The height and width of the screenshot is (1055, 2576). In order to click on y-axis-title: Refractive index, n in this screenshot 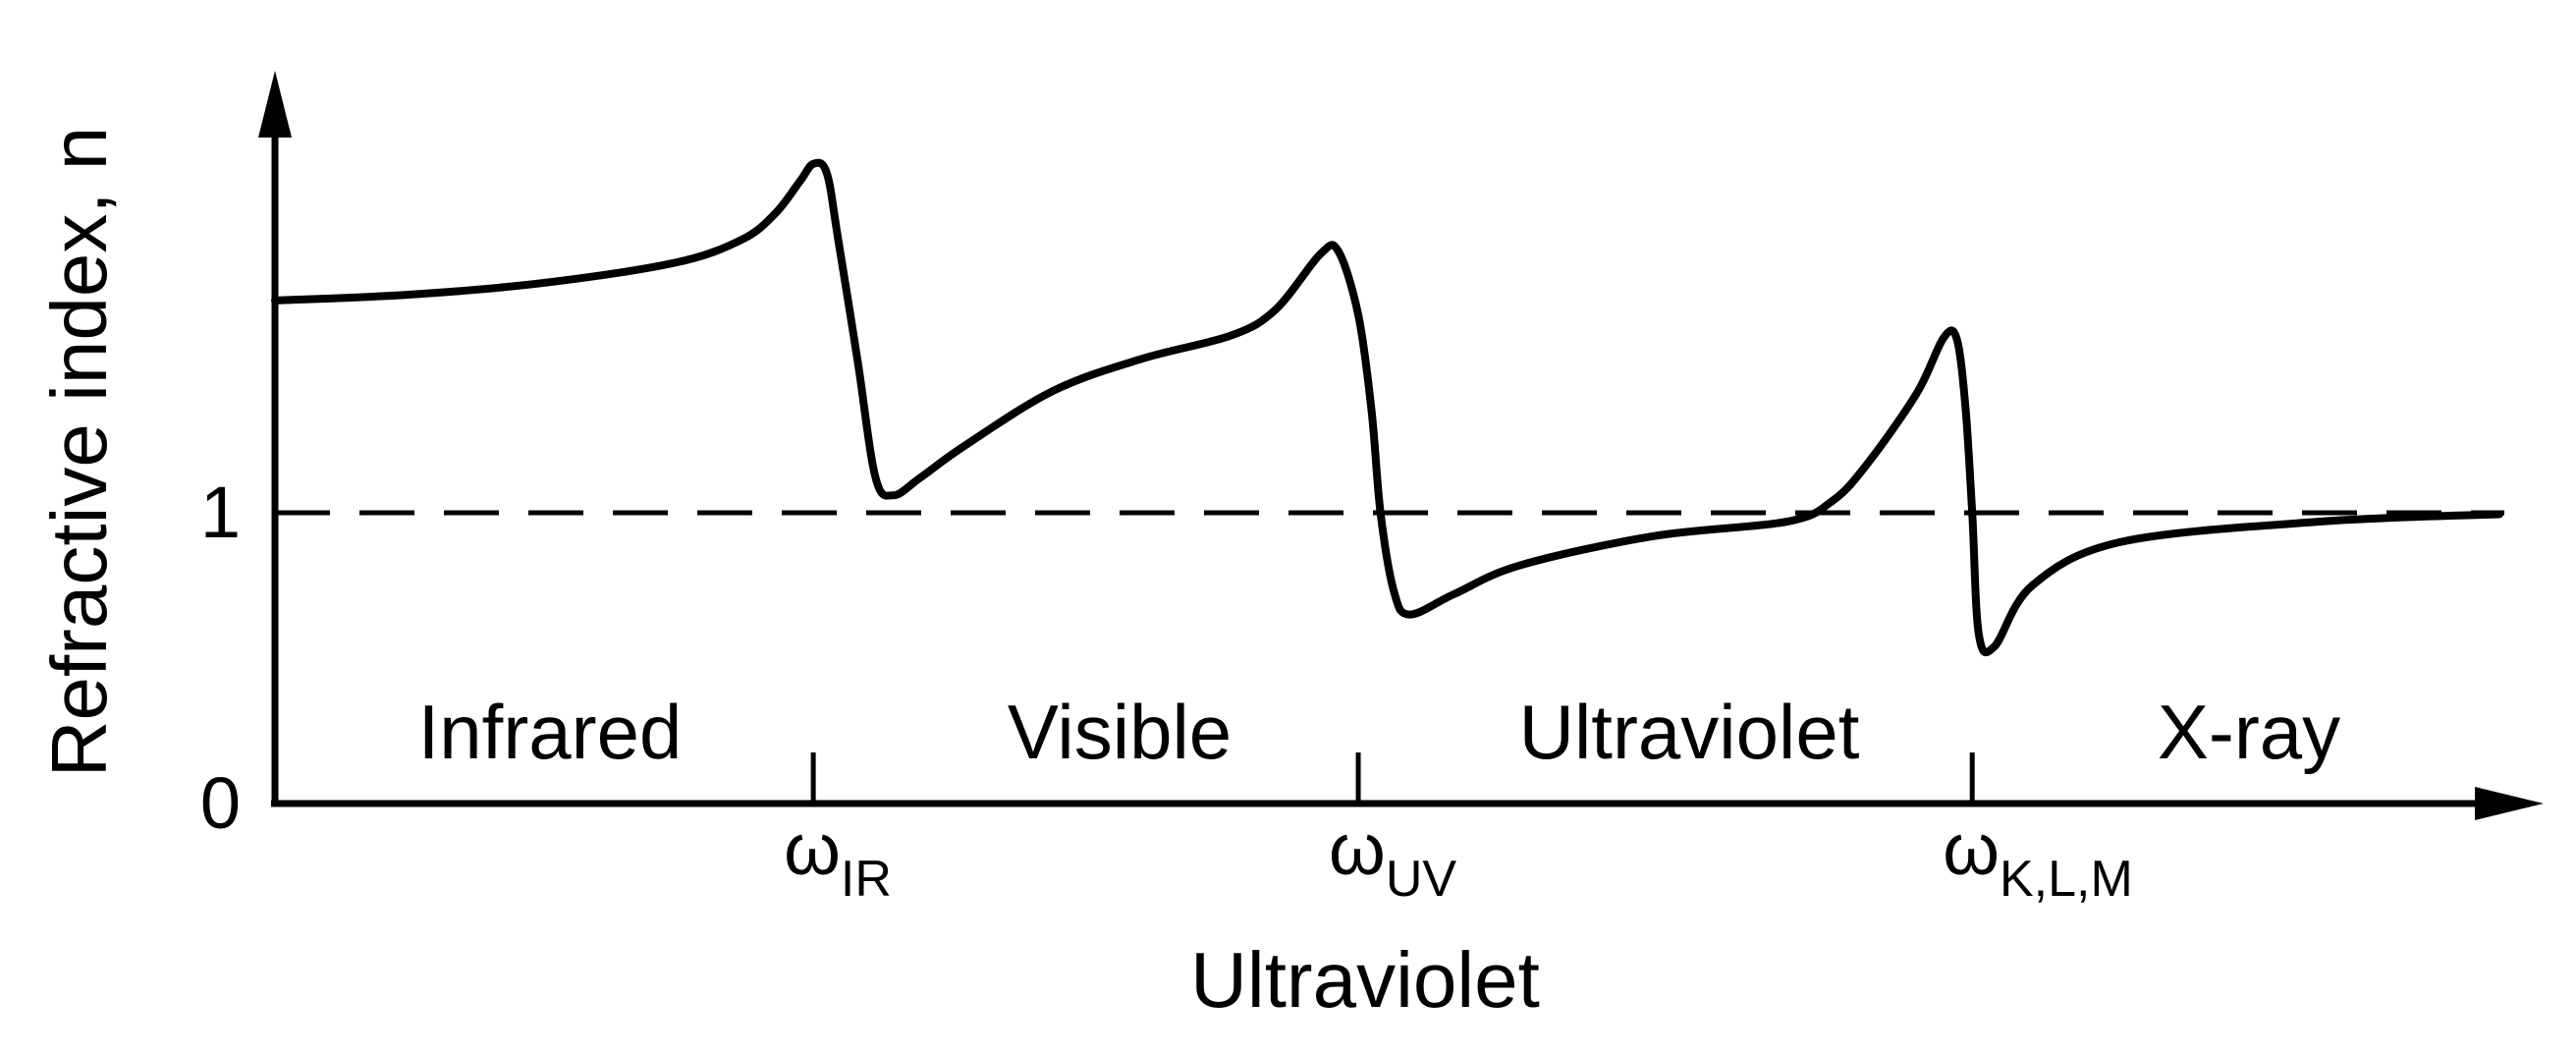, I will do `click(79, 452)`.